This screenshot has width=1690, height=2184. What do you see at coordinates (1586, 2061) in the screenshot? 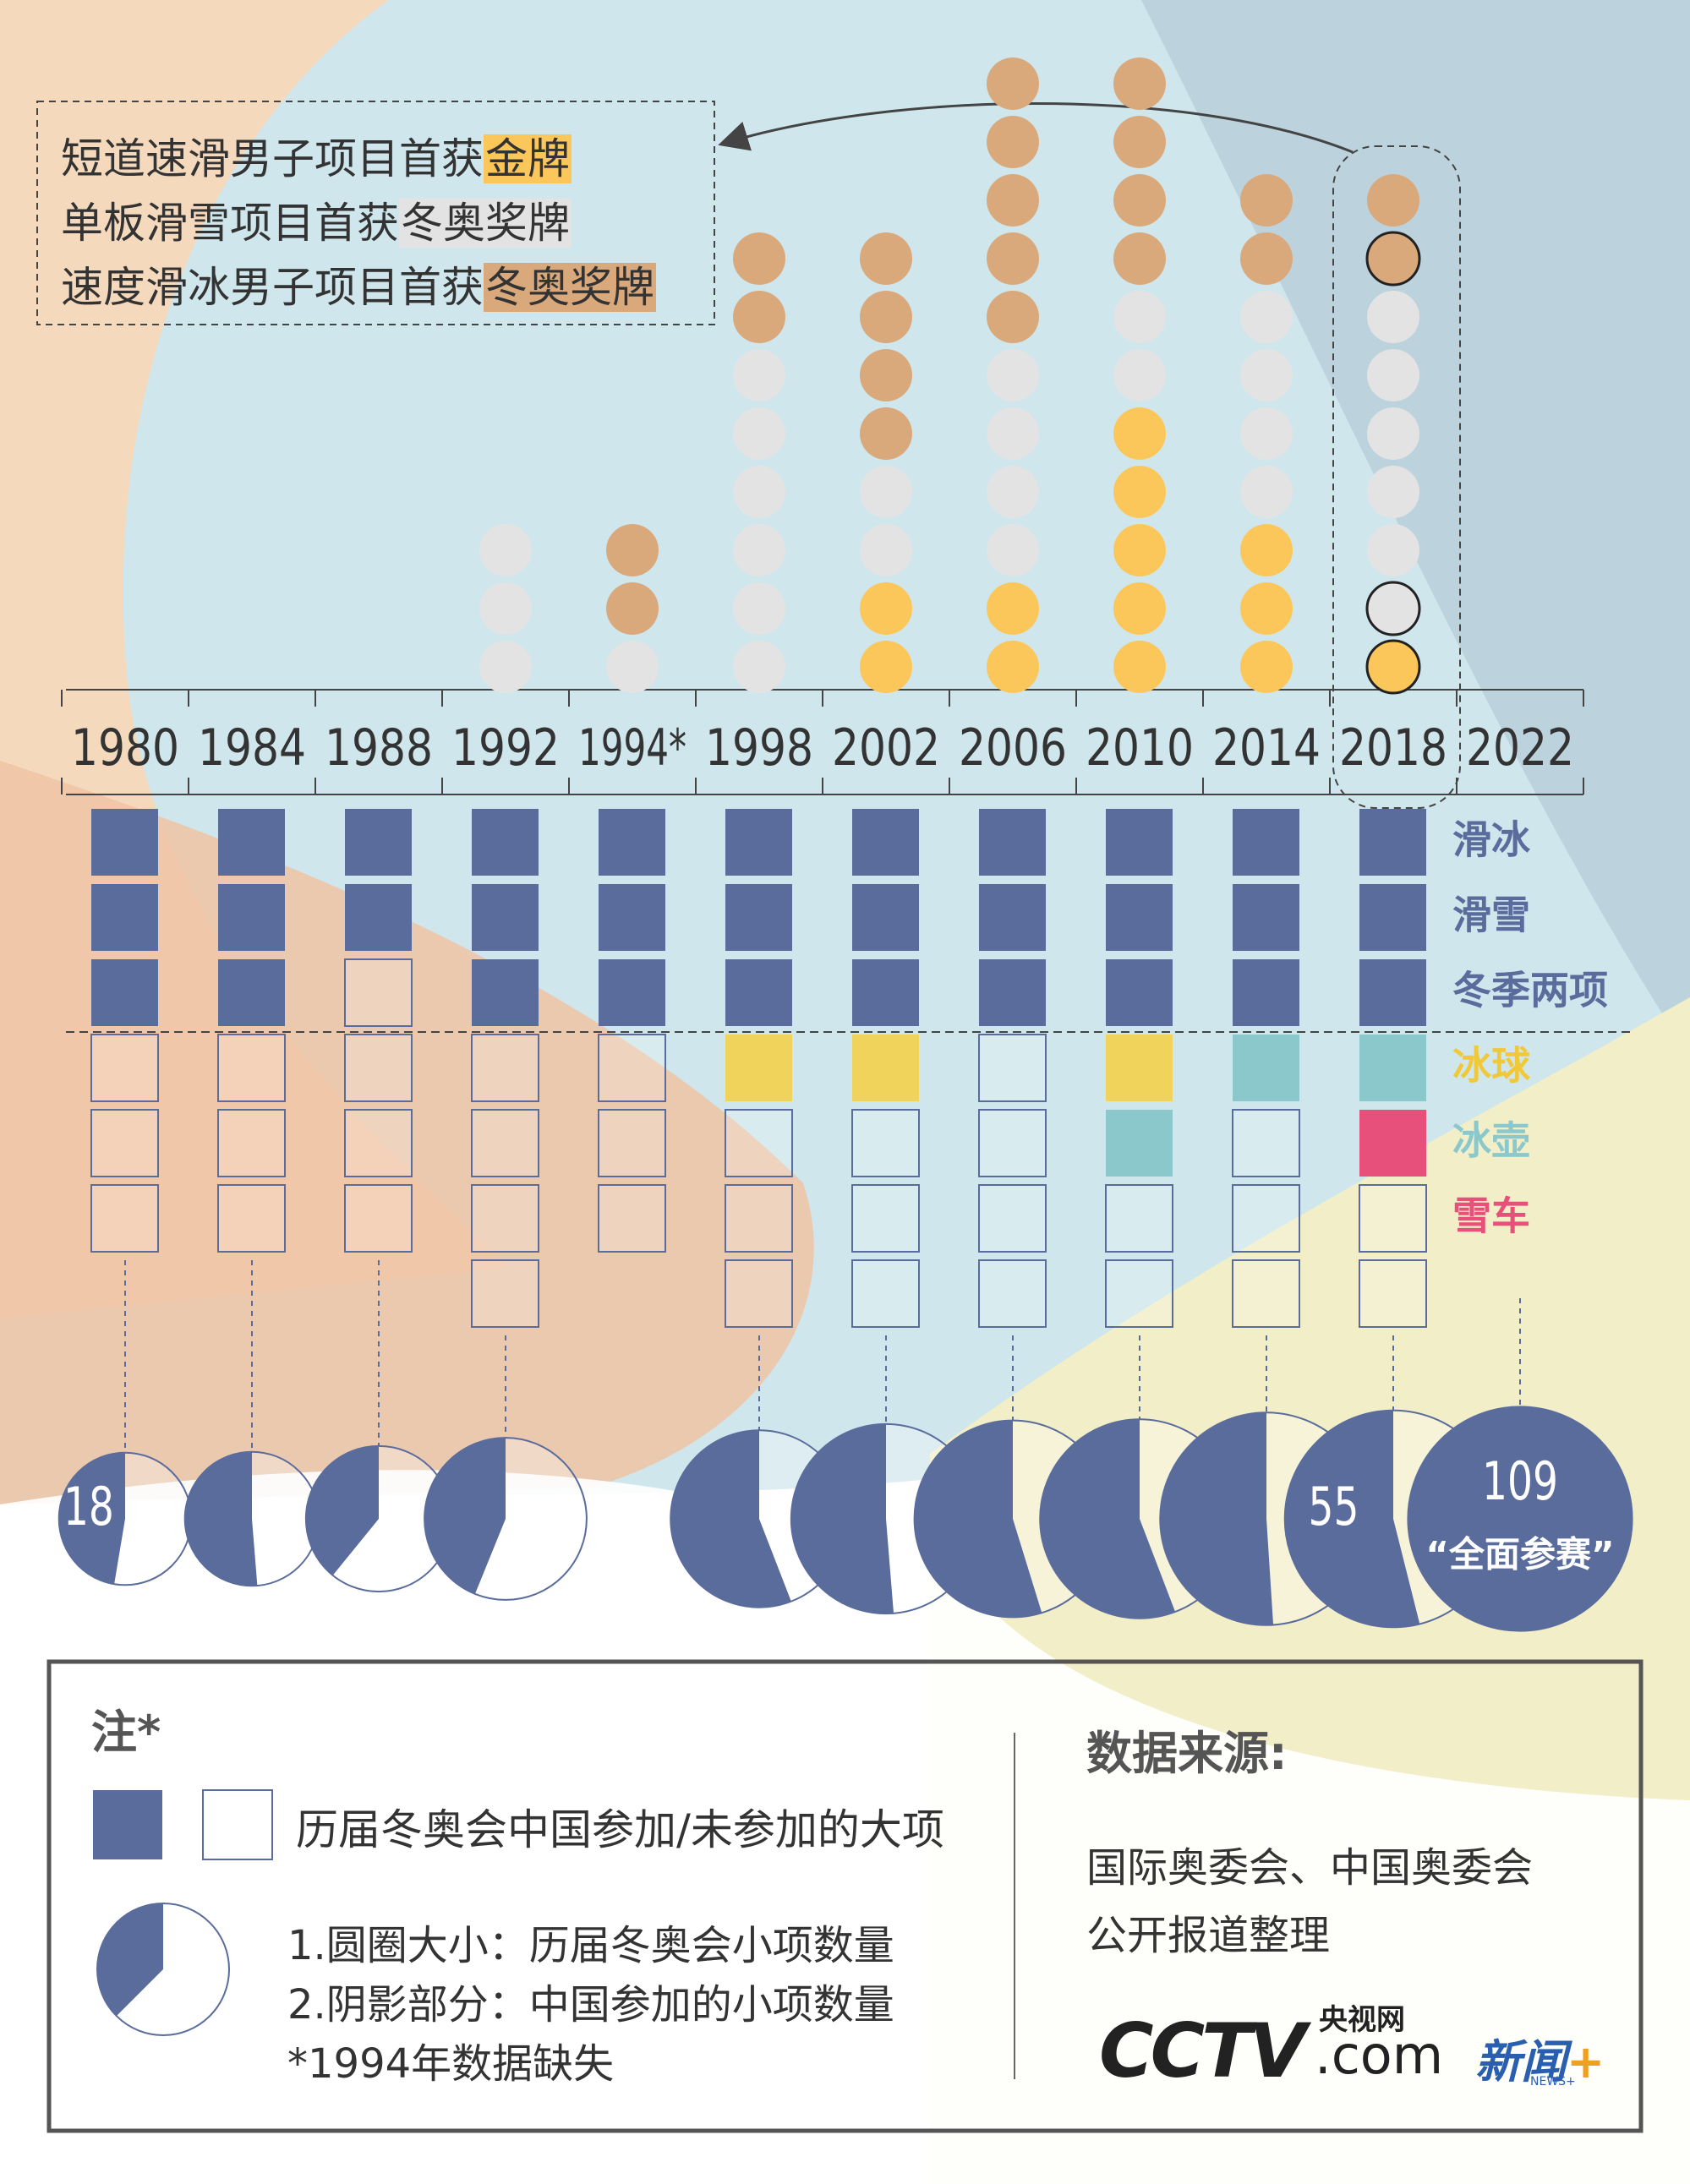
I see `logo-plus: +` at bounding box center [1586, 2061].